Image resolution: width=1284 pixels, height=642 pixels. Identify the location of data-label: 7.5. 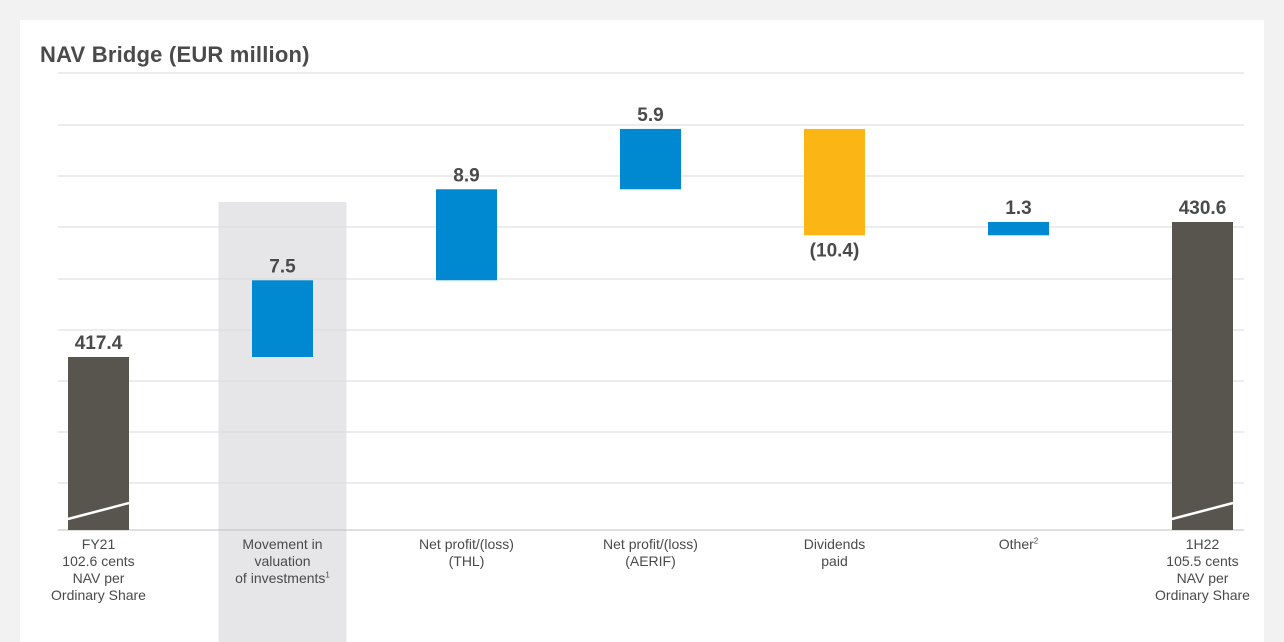
(282, 266).